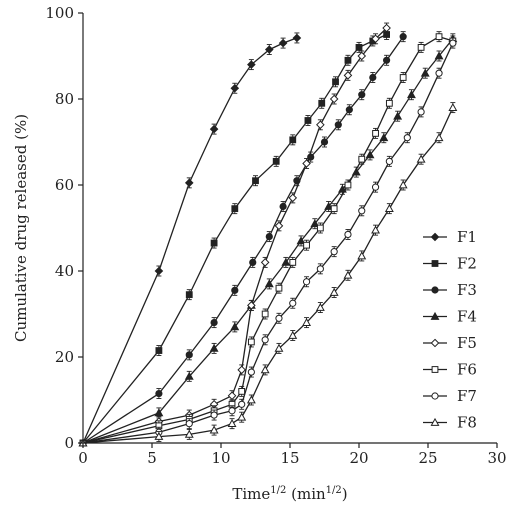 The image size is (508, 510). I want to click on x-tick-label: 15, so click(289, 458).